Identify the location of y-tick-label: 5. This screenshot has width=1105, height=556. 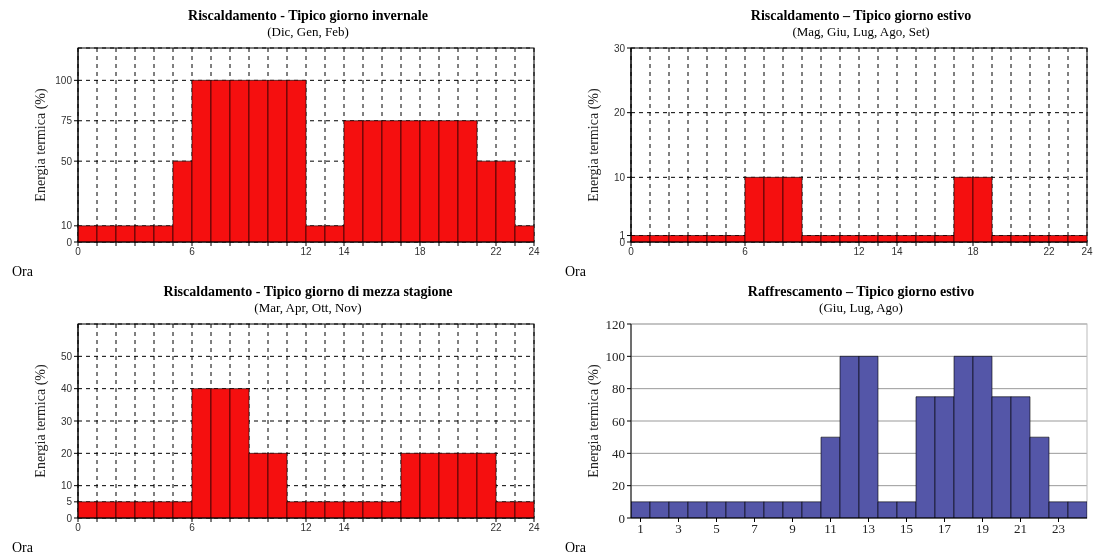
(69, 502).